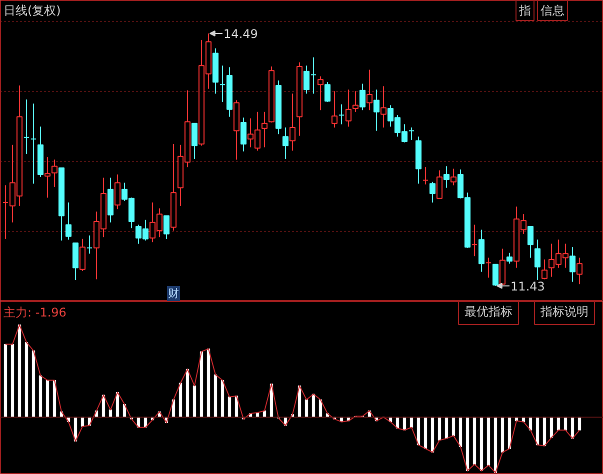 The image size is (603, 474). I want to click on text: 指标说明, so click(564, 311).